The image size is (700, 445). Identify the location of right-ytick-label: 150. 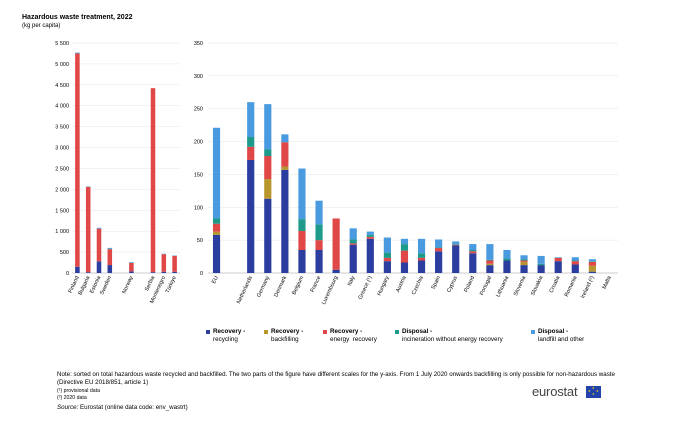
(198, 175).